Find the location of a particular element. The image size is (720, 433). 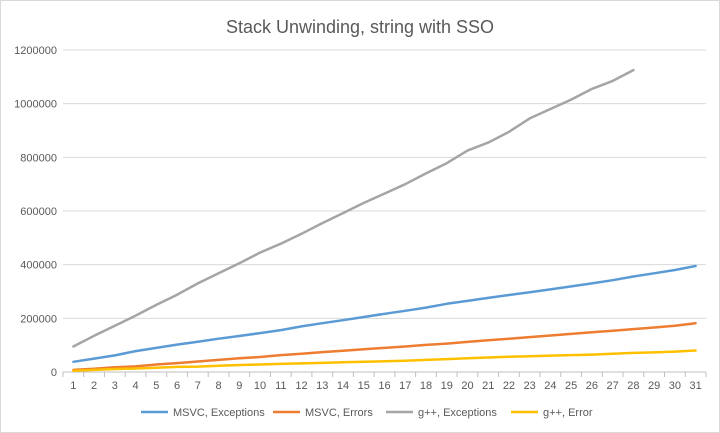

x-tick-label: 27 is located at coordinates (613, 386).